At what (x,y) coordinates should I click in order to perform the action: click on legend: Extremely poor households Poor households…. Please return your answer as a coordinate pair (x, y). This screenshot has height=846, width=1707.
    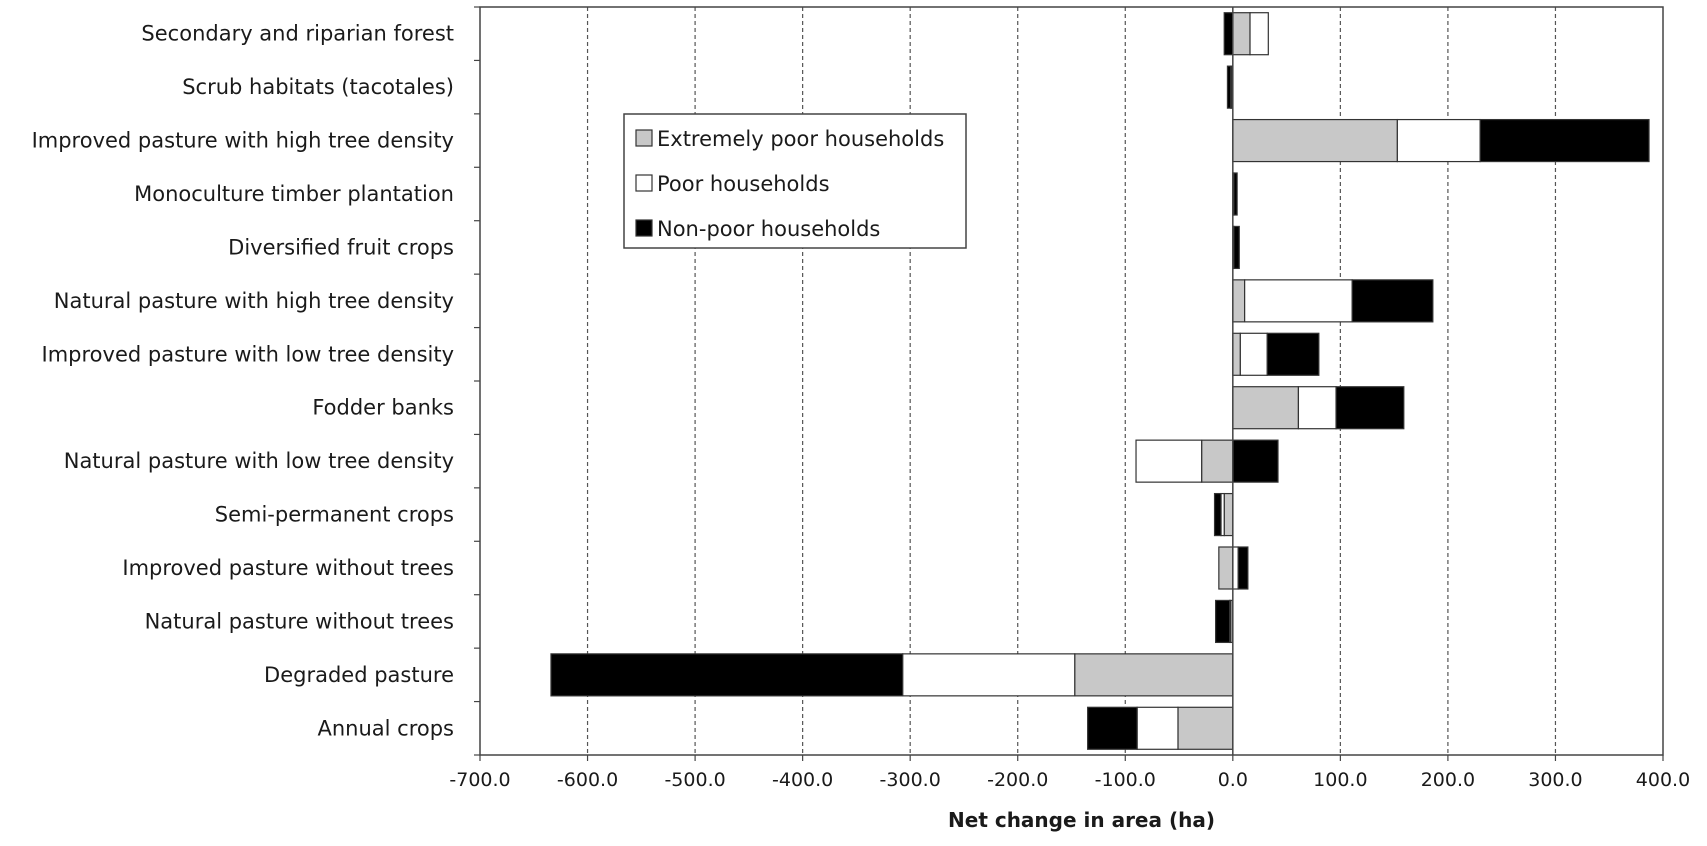
    Looking at the image, I should click on (795, 181).